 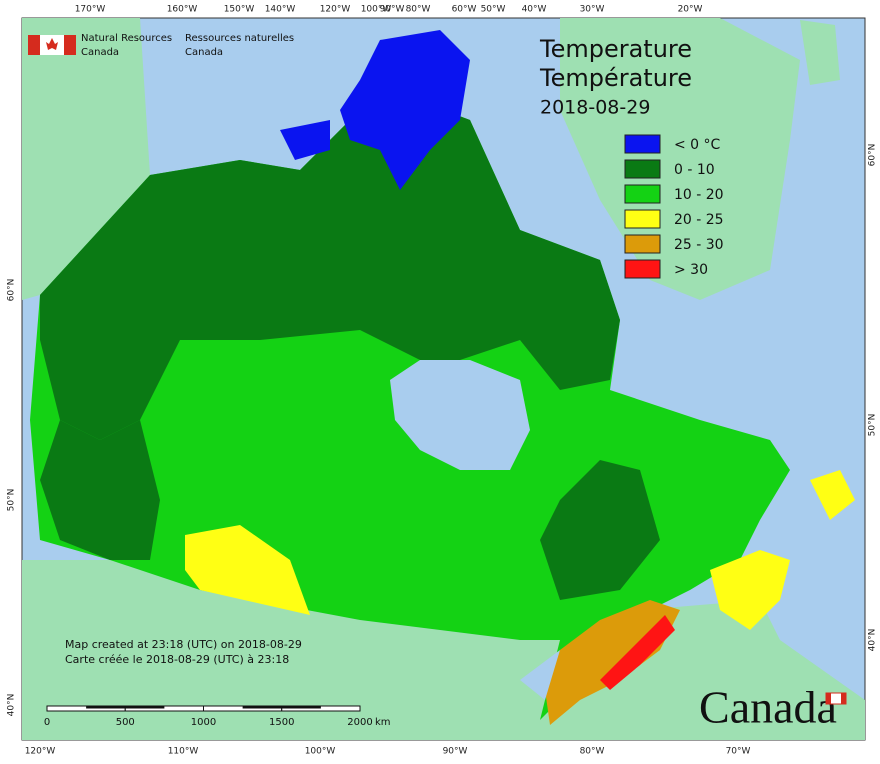 I want to click on left-label: 60°N, so click(x=12, y=290).